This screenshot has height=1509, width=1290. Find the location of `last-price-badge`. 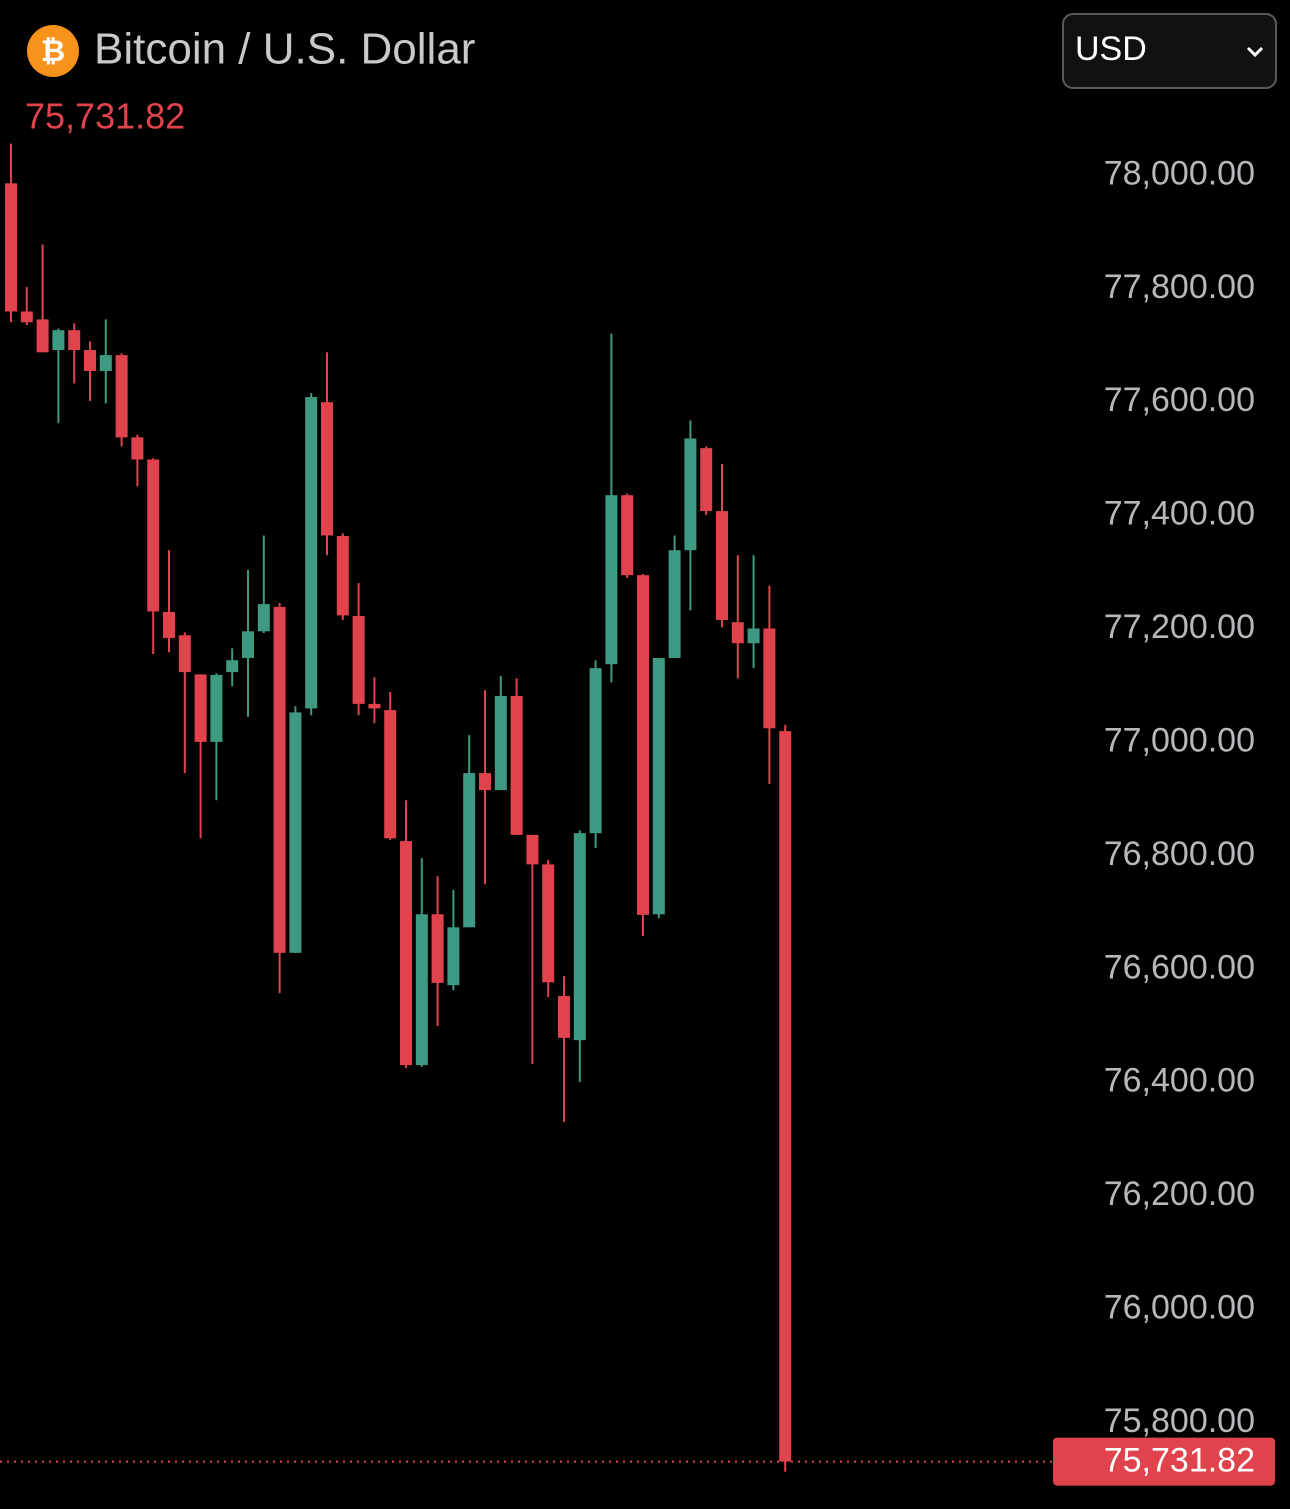

last-price-badge is located at coordinates (1164, 1461).